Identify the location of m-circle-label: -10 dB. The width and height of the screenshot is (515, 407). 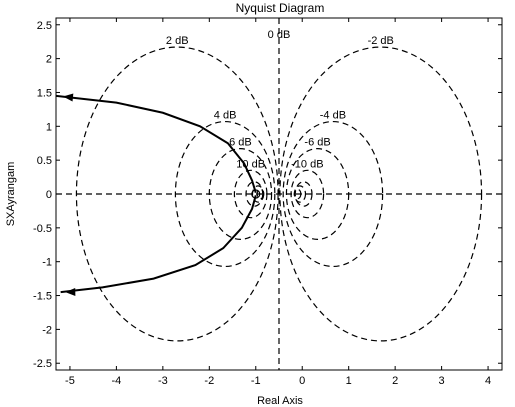
(307, 164).